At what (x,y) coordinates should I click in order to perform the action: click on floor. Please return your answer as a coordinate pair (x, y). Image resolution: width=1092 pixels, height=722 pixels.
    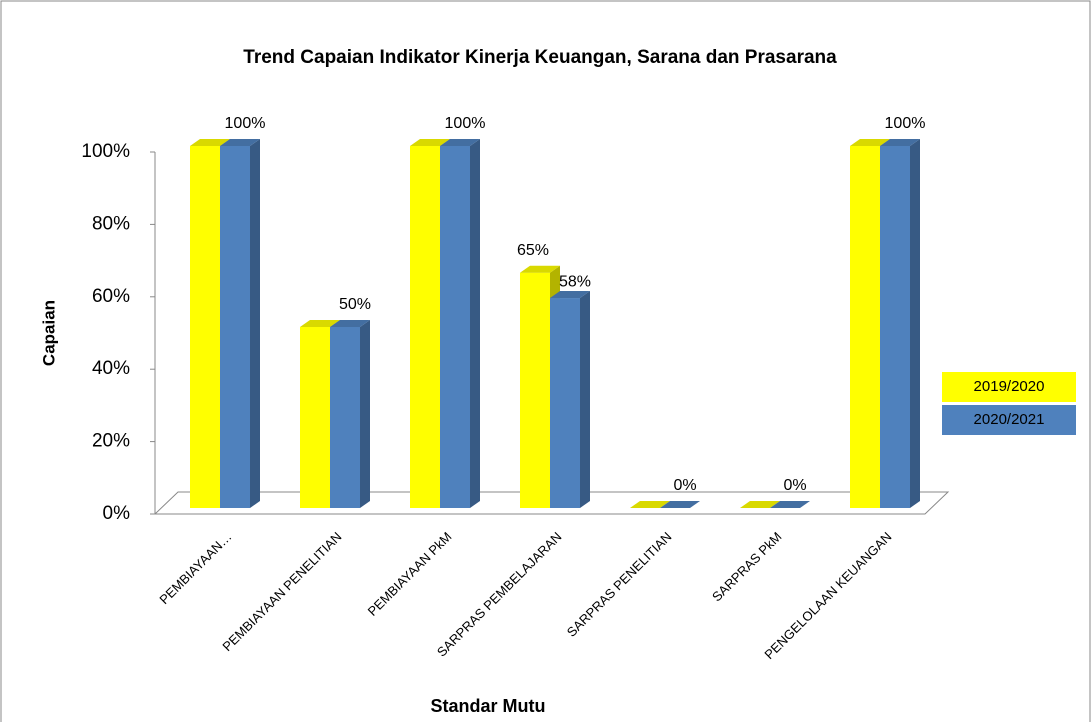
    Looking at the image, I should click on (551, 503).